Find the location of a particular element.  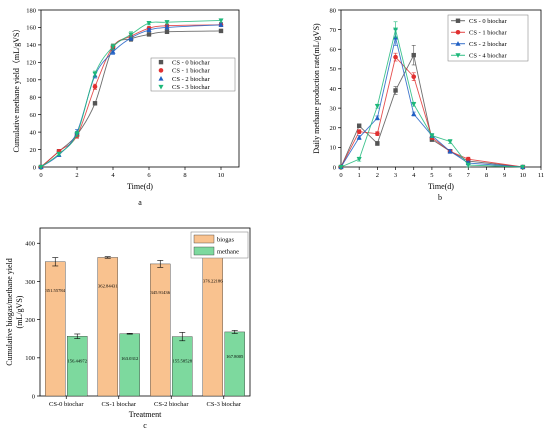

plot-frame is located at coordinates (140, 88).